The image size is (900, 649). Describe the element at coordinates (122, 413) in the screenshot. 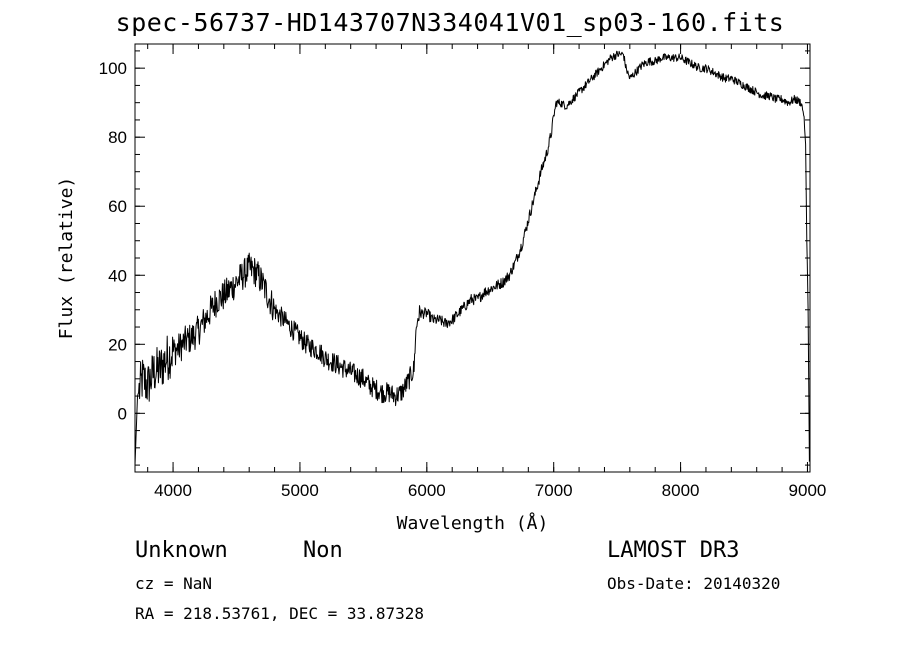

I see `y-tick-label: 0` at that location.